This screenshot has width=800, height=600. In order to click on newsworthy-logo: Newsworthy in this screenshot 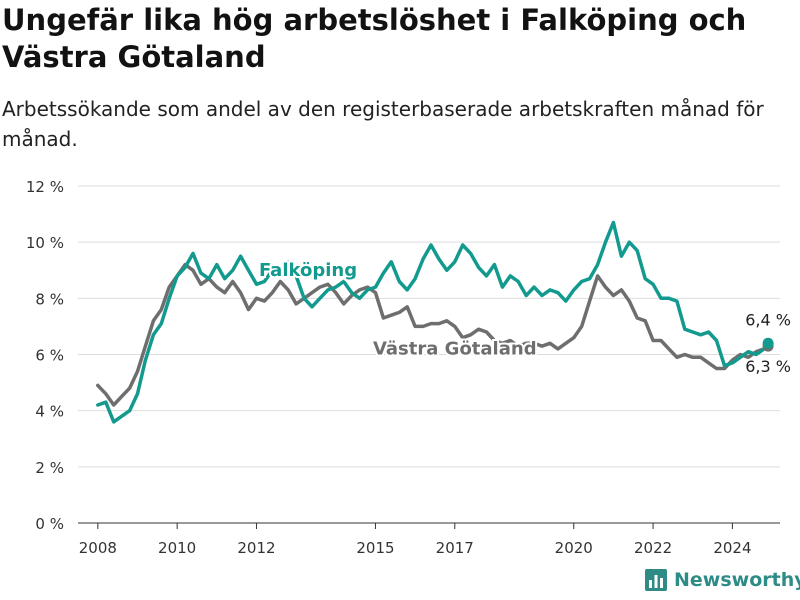, I will do `click(722, 580)`.